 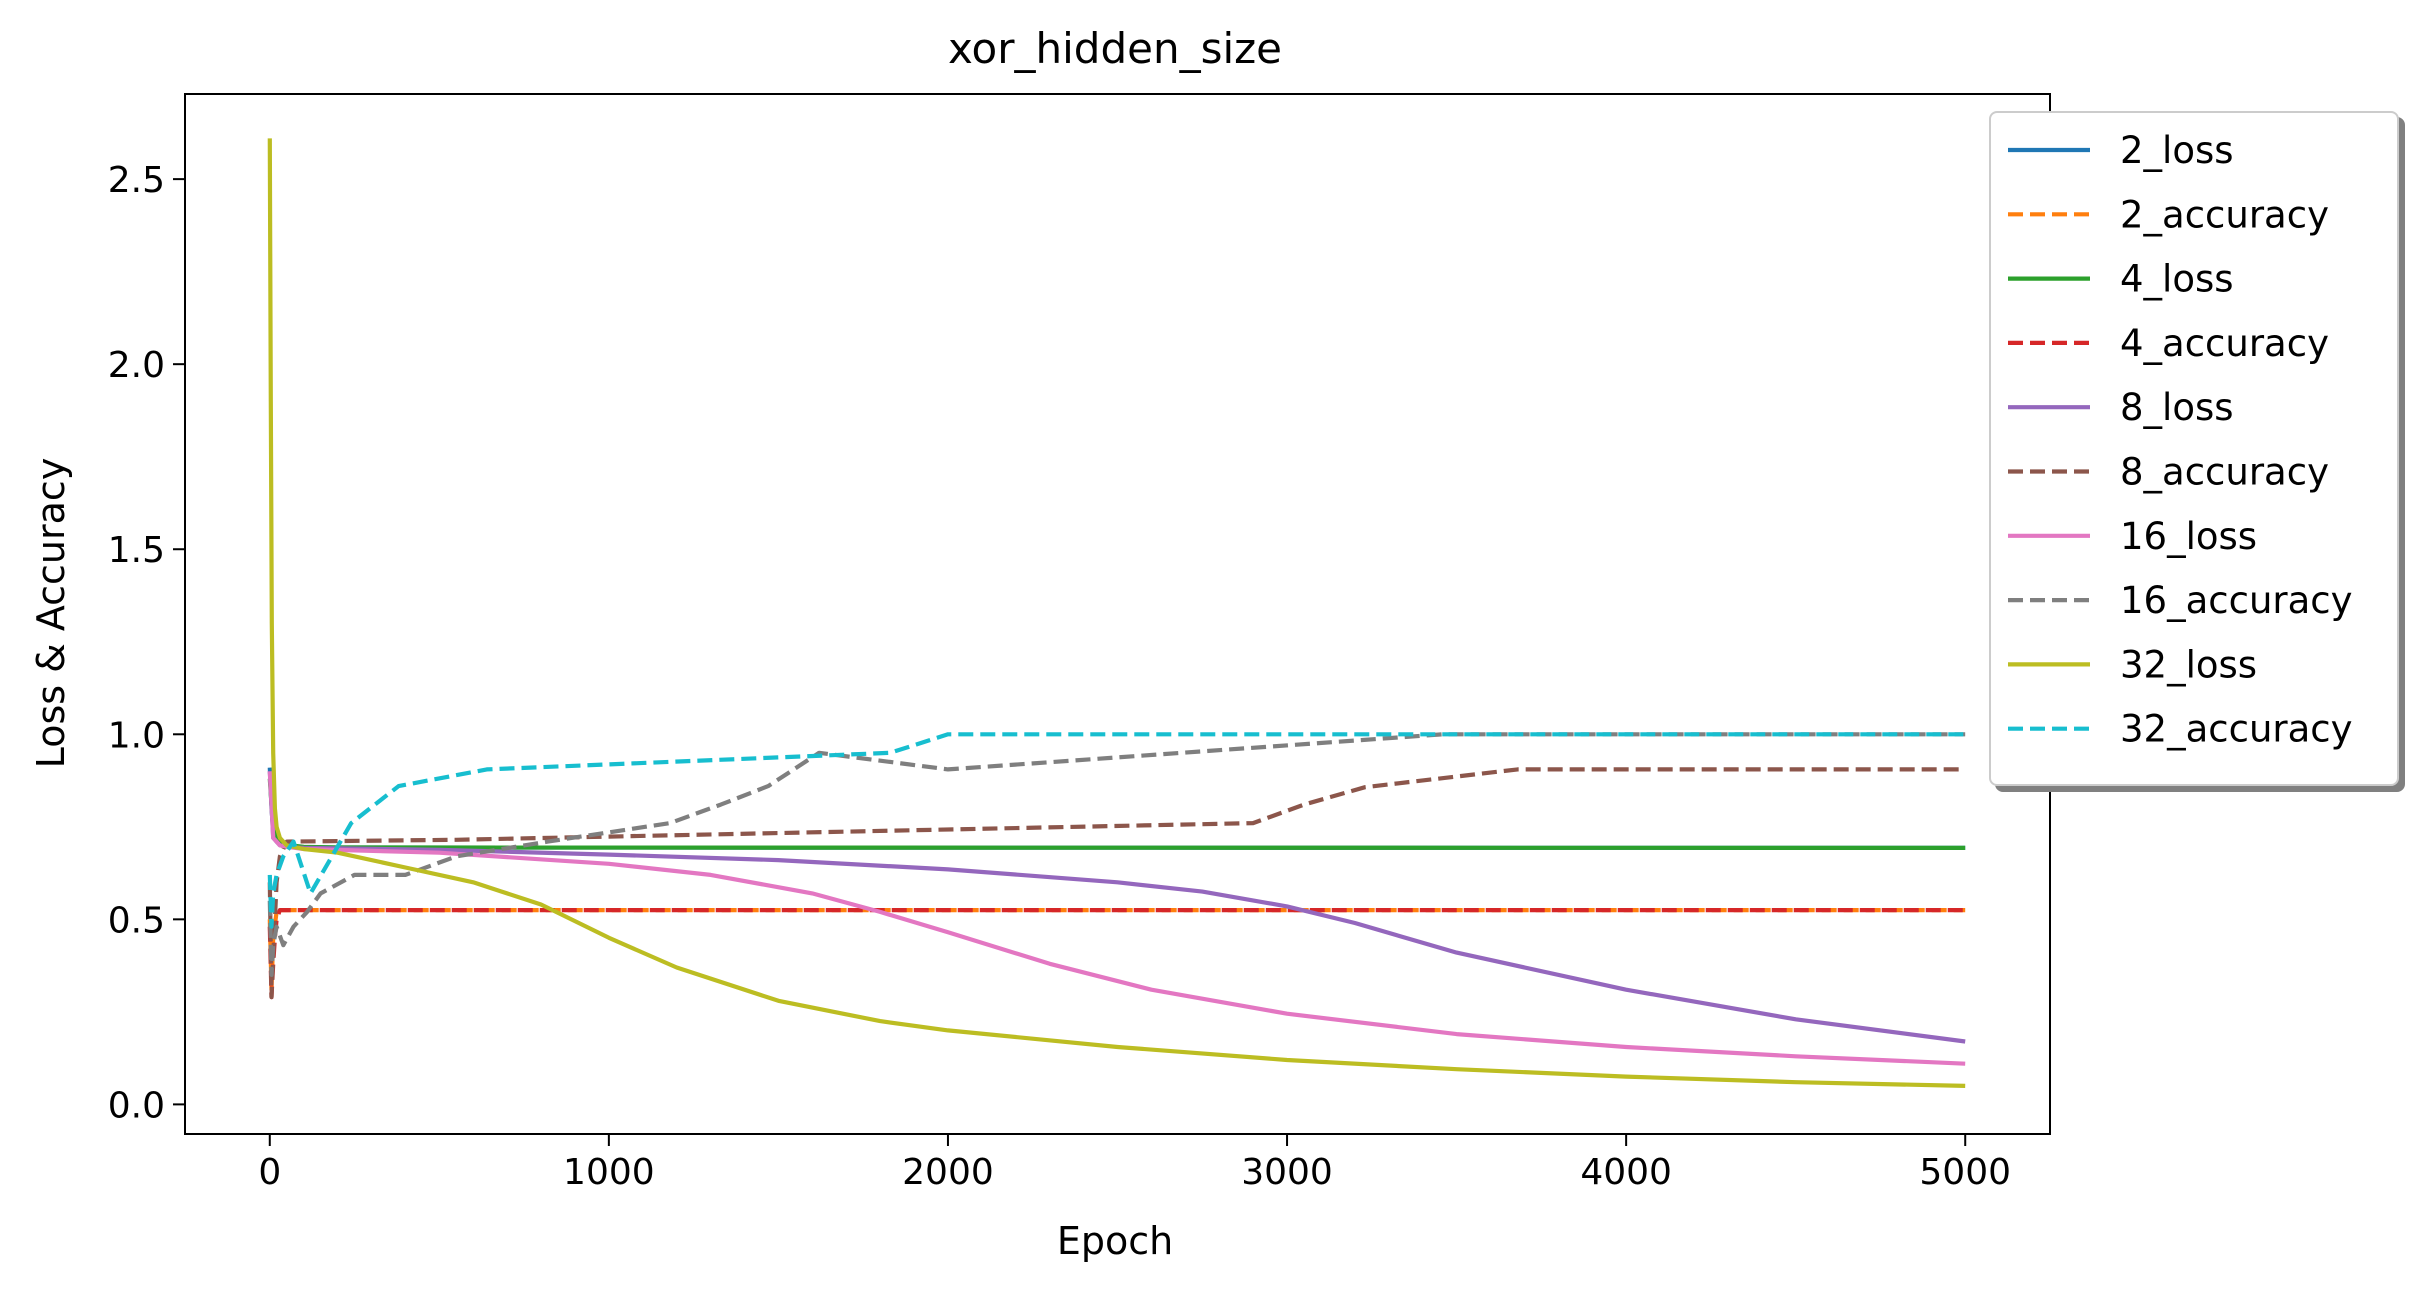 I want to click on series-line-8-accuracy, so click(x=1116, y=883).